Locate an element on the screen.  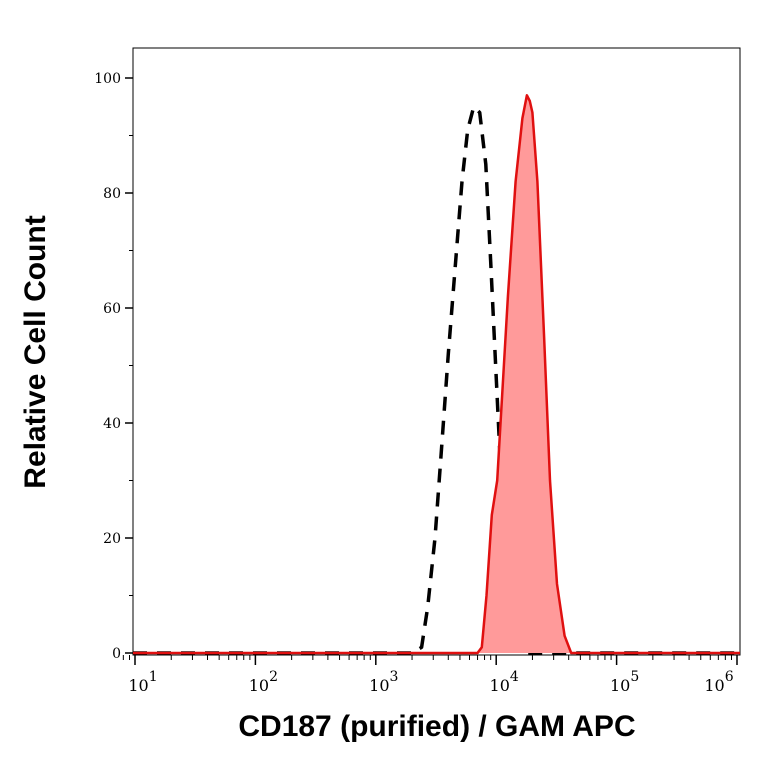
x-tick-label: 10⁶ is located at coordinates (718, 682).